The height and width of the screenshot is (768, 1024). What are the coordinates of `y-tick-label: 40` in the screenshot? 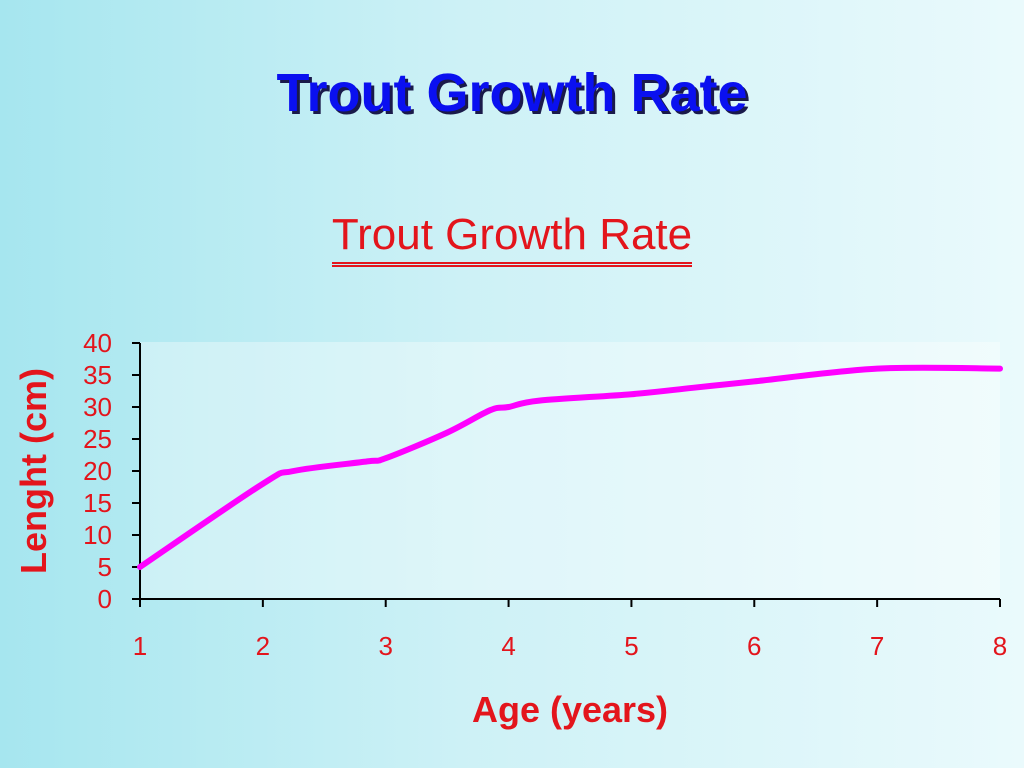 It's located at (97, 343).